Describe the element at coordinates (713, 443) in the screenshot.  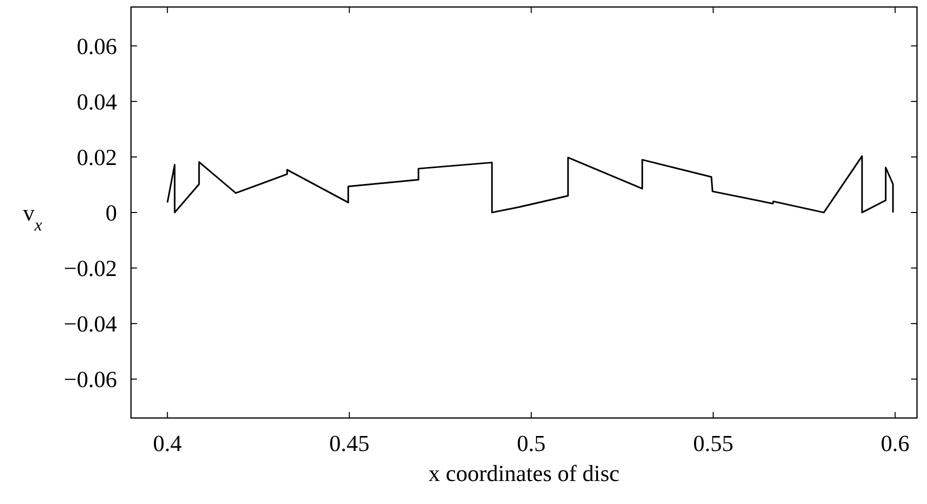
I see `x-tick-label: 0.55` at that location.